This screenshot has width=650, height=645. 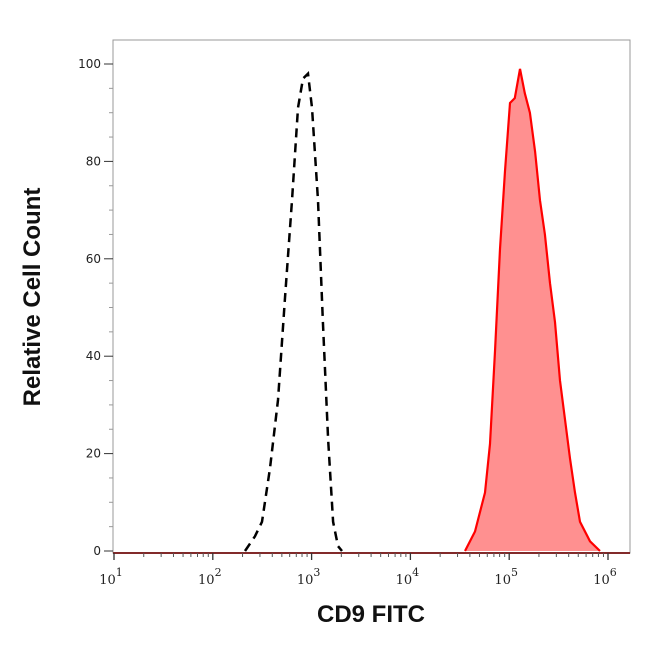 I want to click on y-tick-label: 100, so click(x=89, y=64).